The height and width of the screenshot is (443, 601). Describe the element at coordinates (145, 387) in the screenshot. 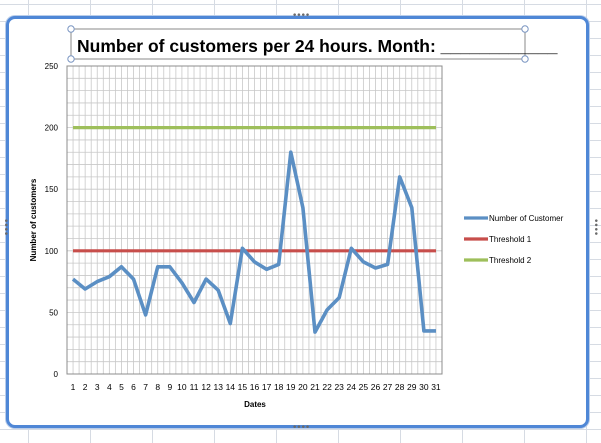

I see `x-tick-label: 7` at that location.